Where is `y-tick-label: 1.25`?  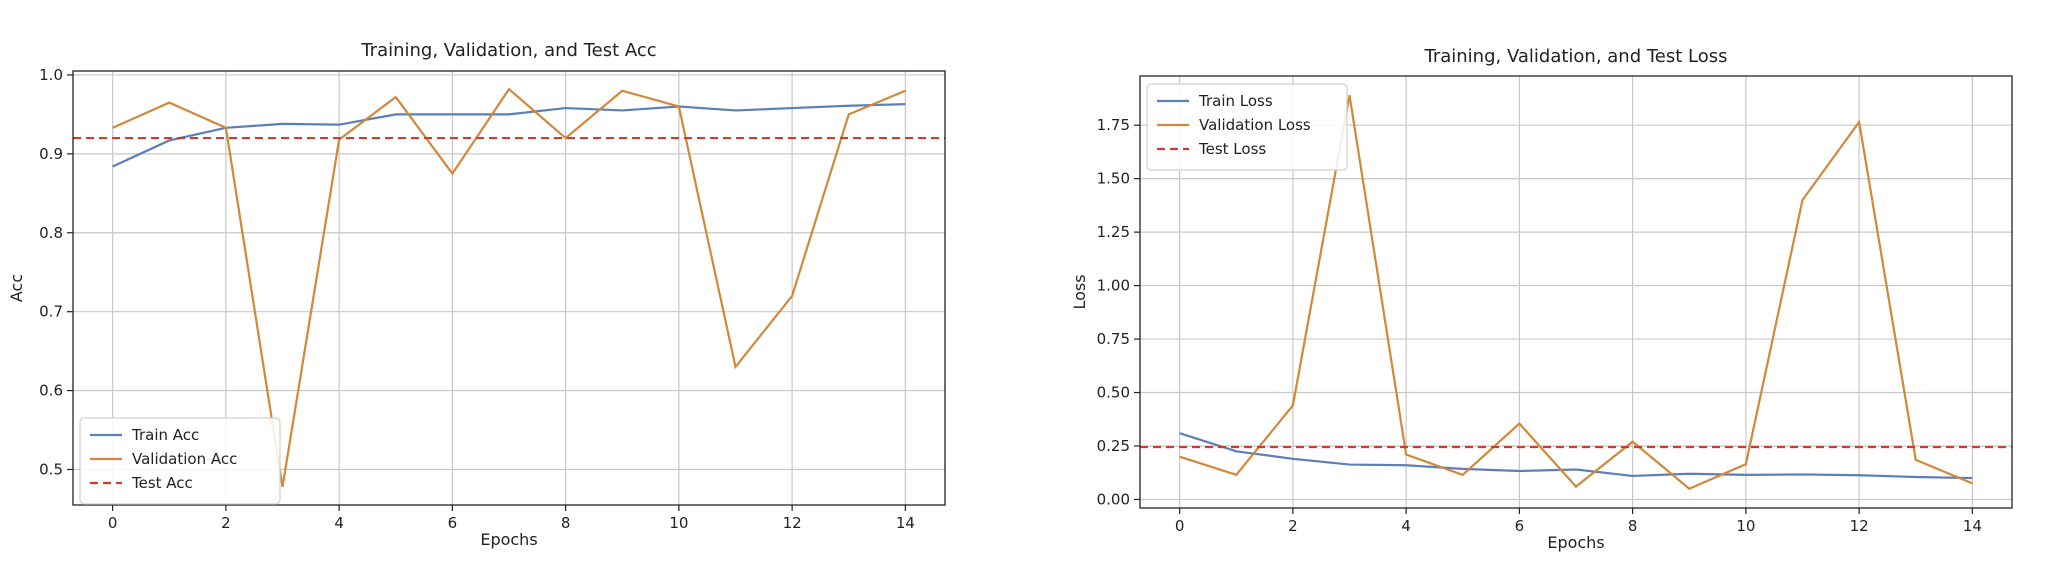 y-tick-label: 1.25 is located at coordinates (1113, 232).